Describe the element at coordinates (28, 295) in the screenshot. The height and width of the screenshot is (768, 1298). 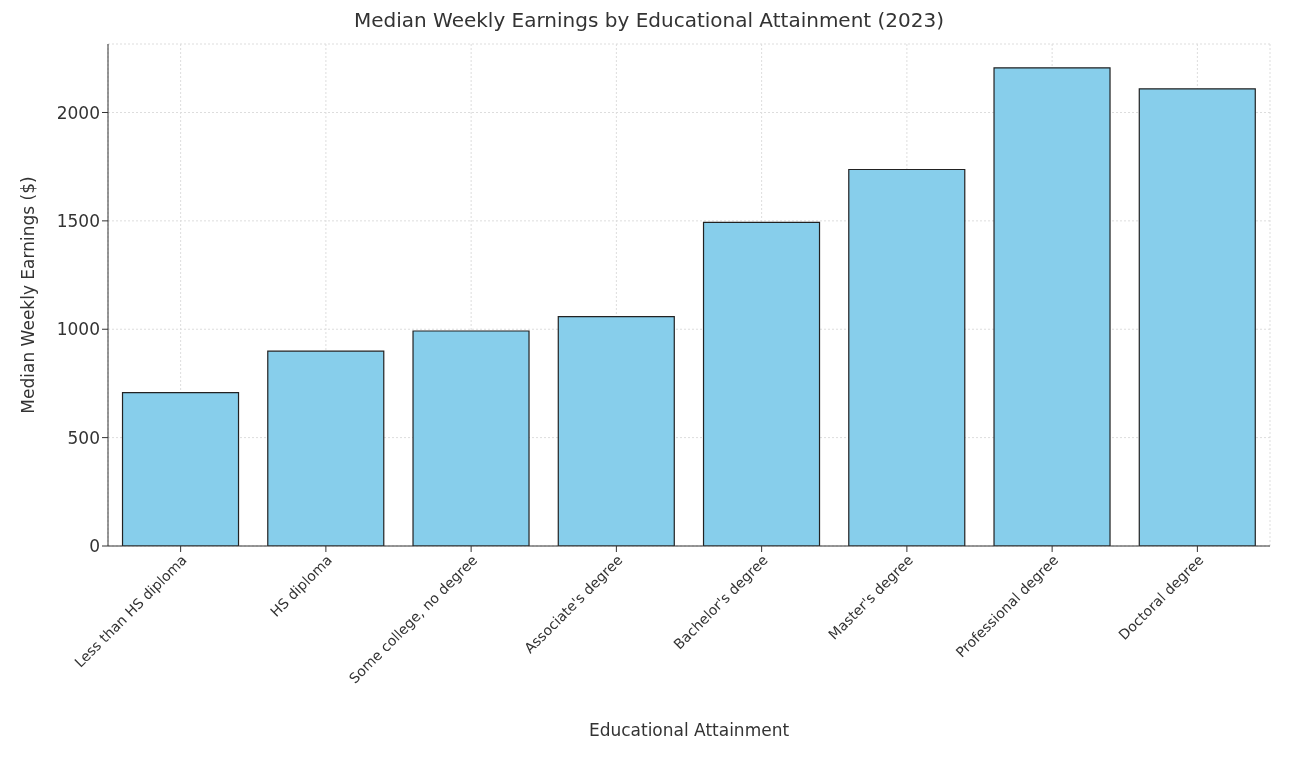
I see `y-axis-title: Median Weekly Earnings ($)` at that location.